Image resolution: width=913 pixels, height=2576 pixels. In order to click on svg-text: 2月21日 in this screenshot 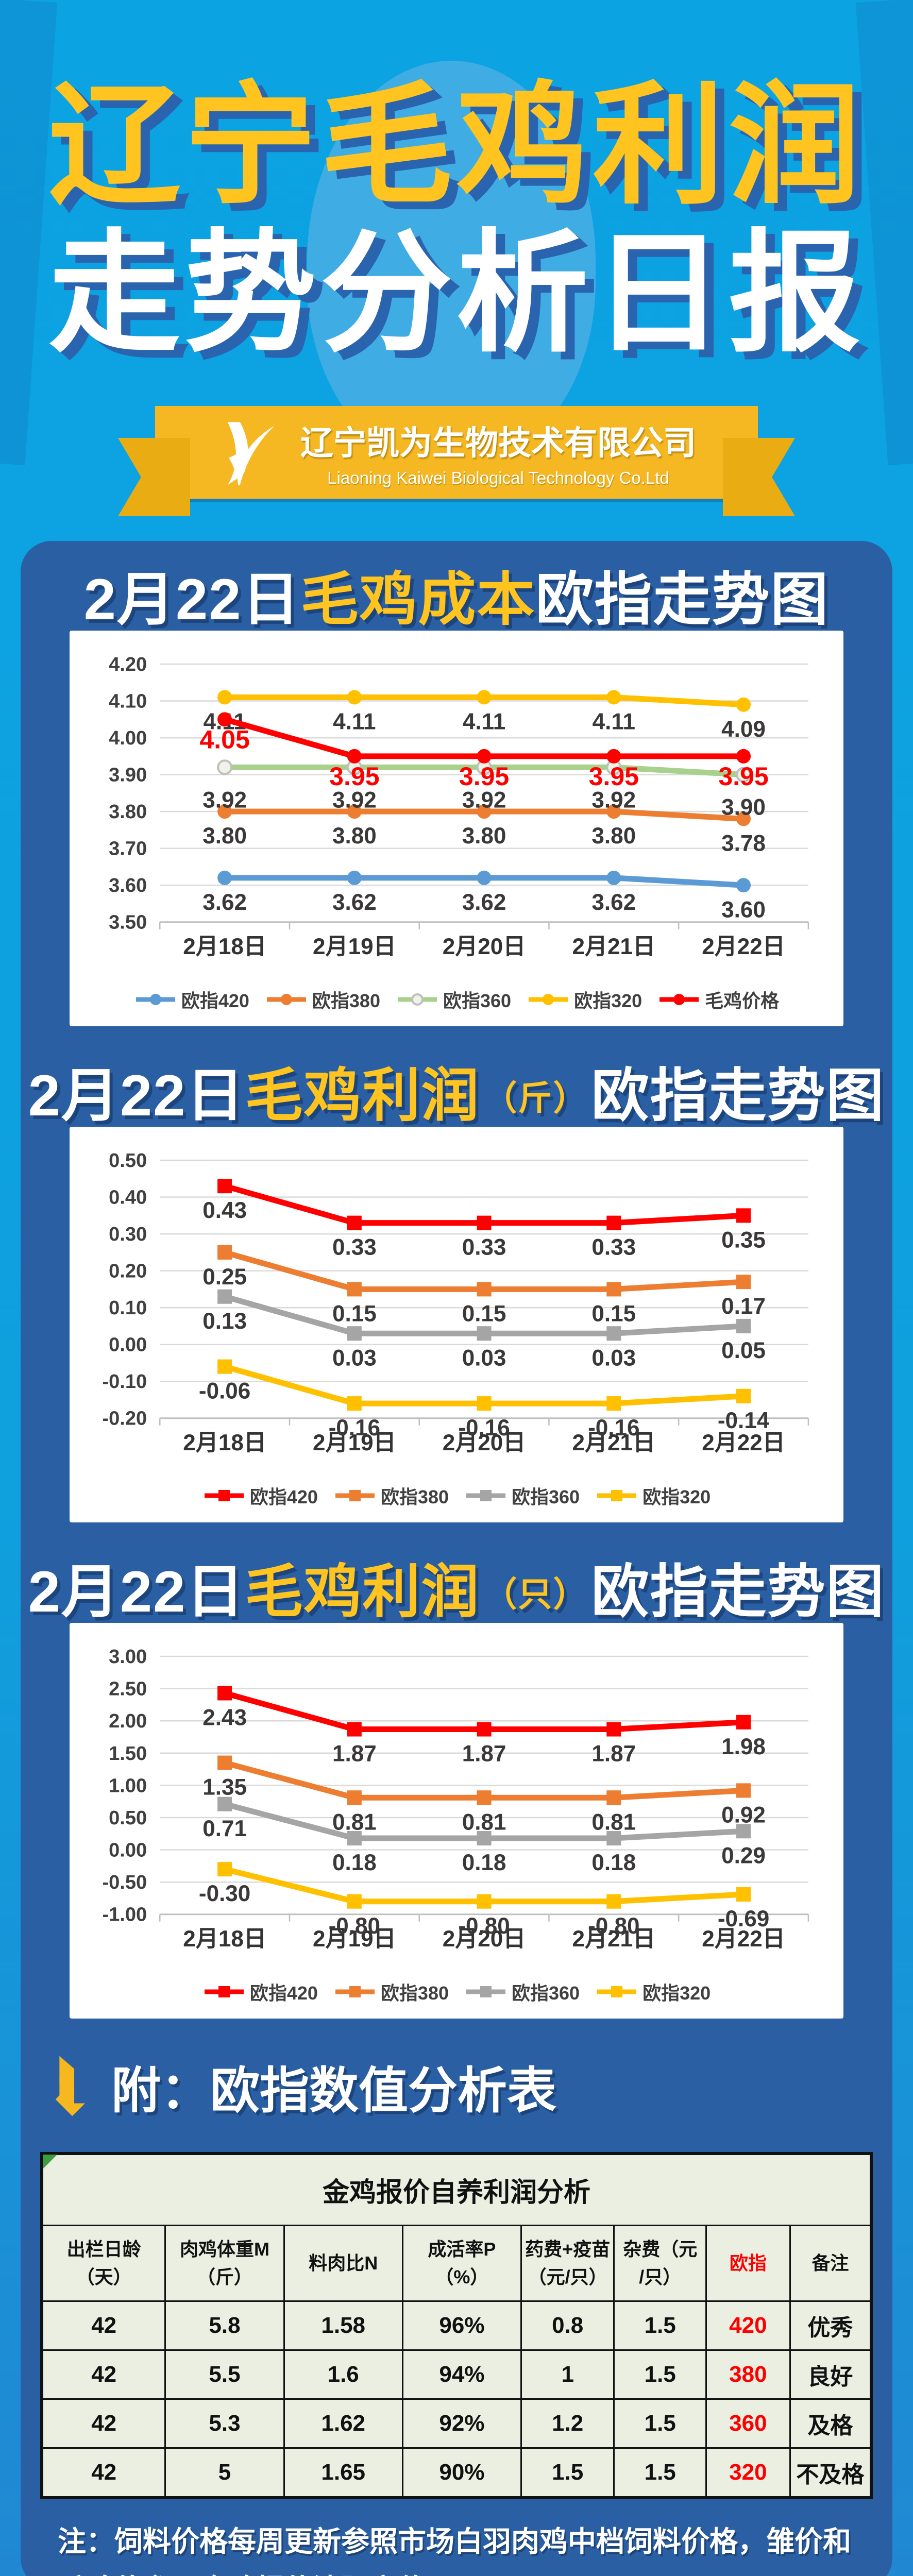, I will do `click(614, 1939)`.